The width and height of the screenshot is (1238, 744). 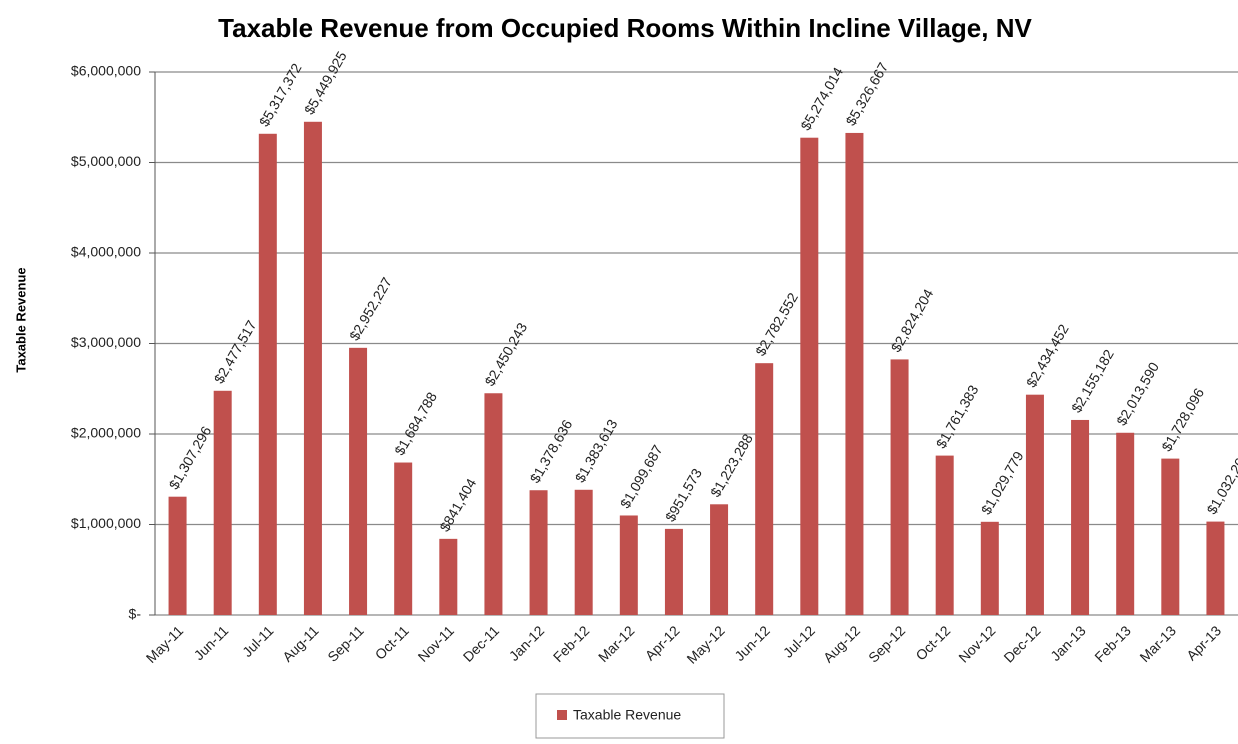 What do you see at coordinates (300, 643) in the screenshot?
I see `x-tick-label: Aug-11` at bounding box center [300, 643].